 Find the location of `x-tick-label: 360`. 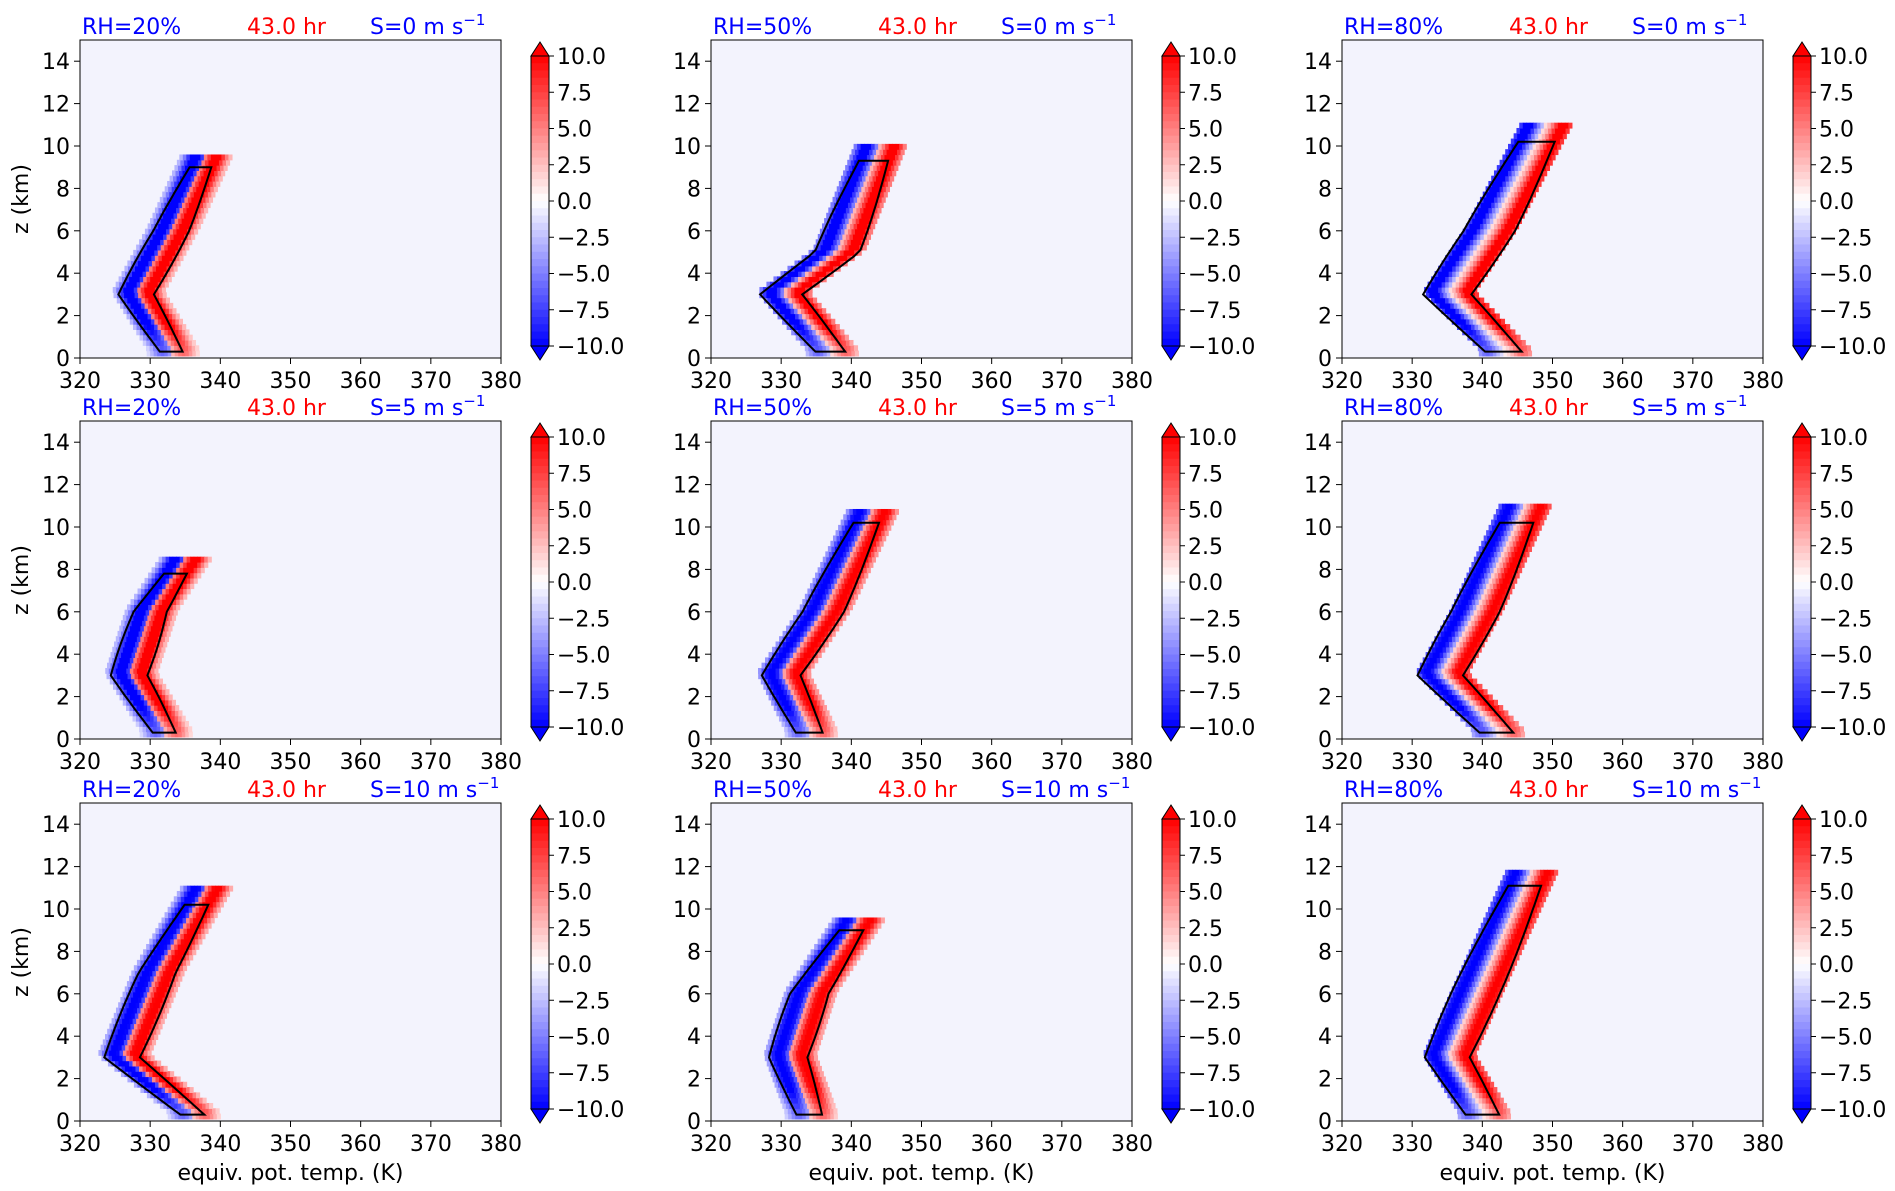

x-tick-label: 360 is located at coordinates (992, 762).